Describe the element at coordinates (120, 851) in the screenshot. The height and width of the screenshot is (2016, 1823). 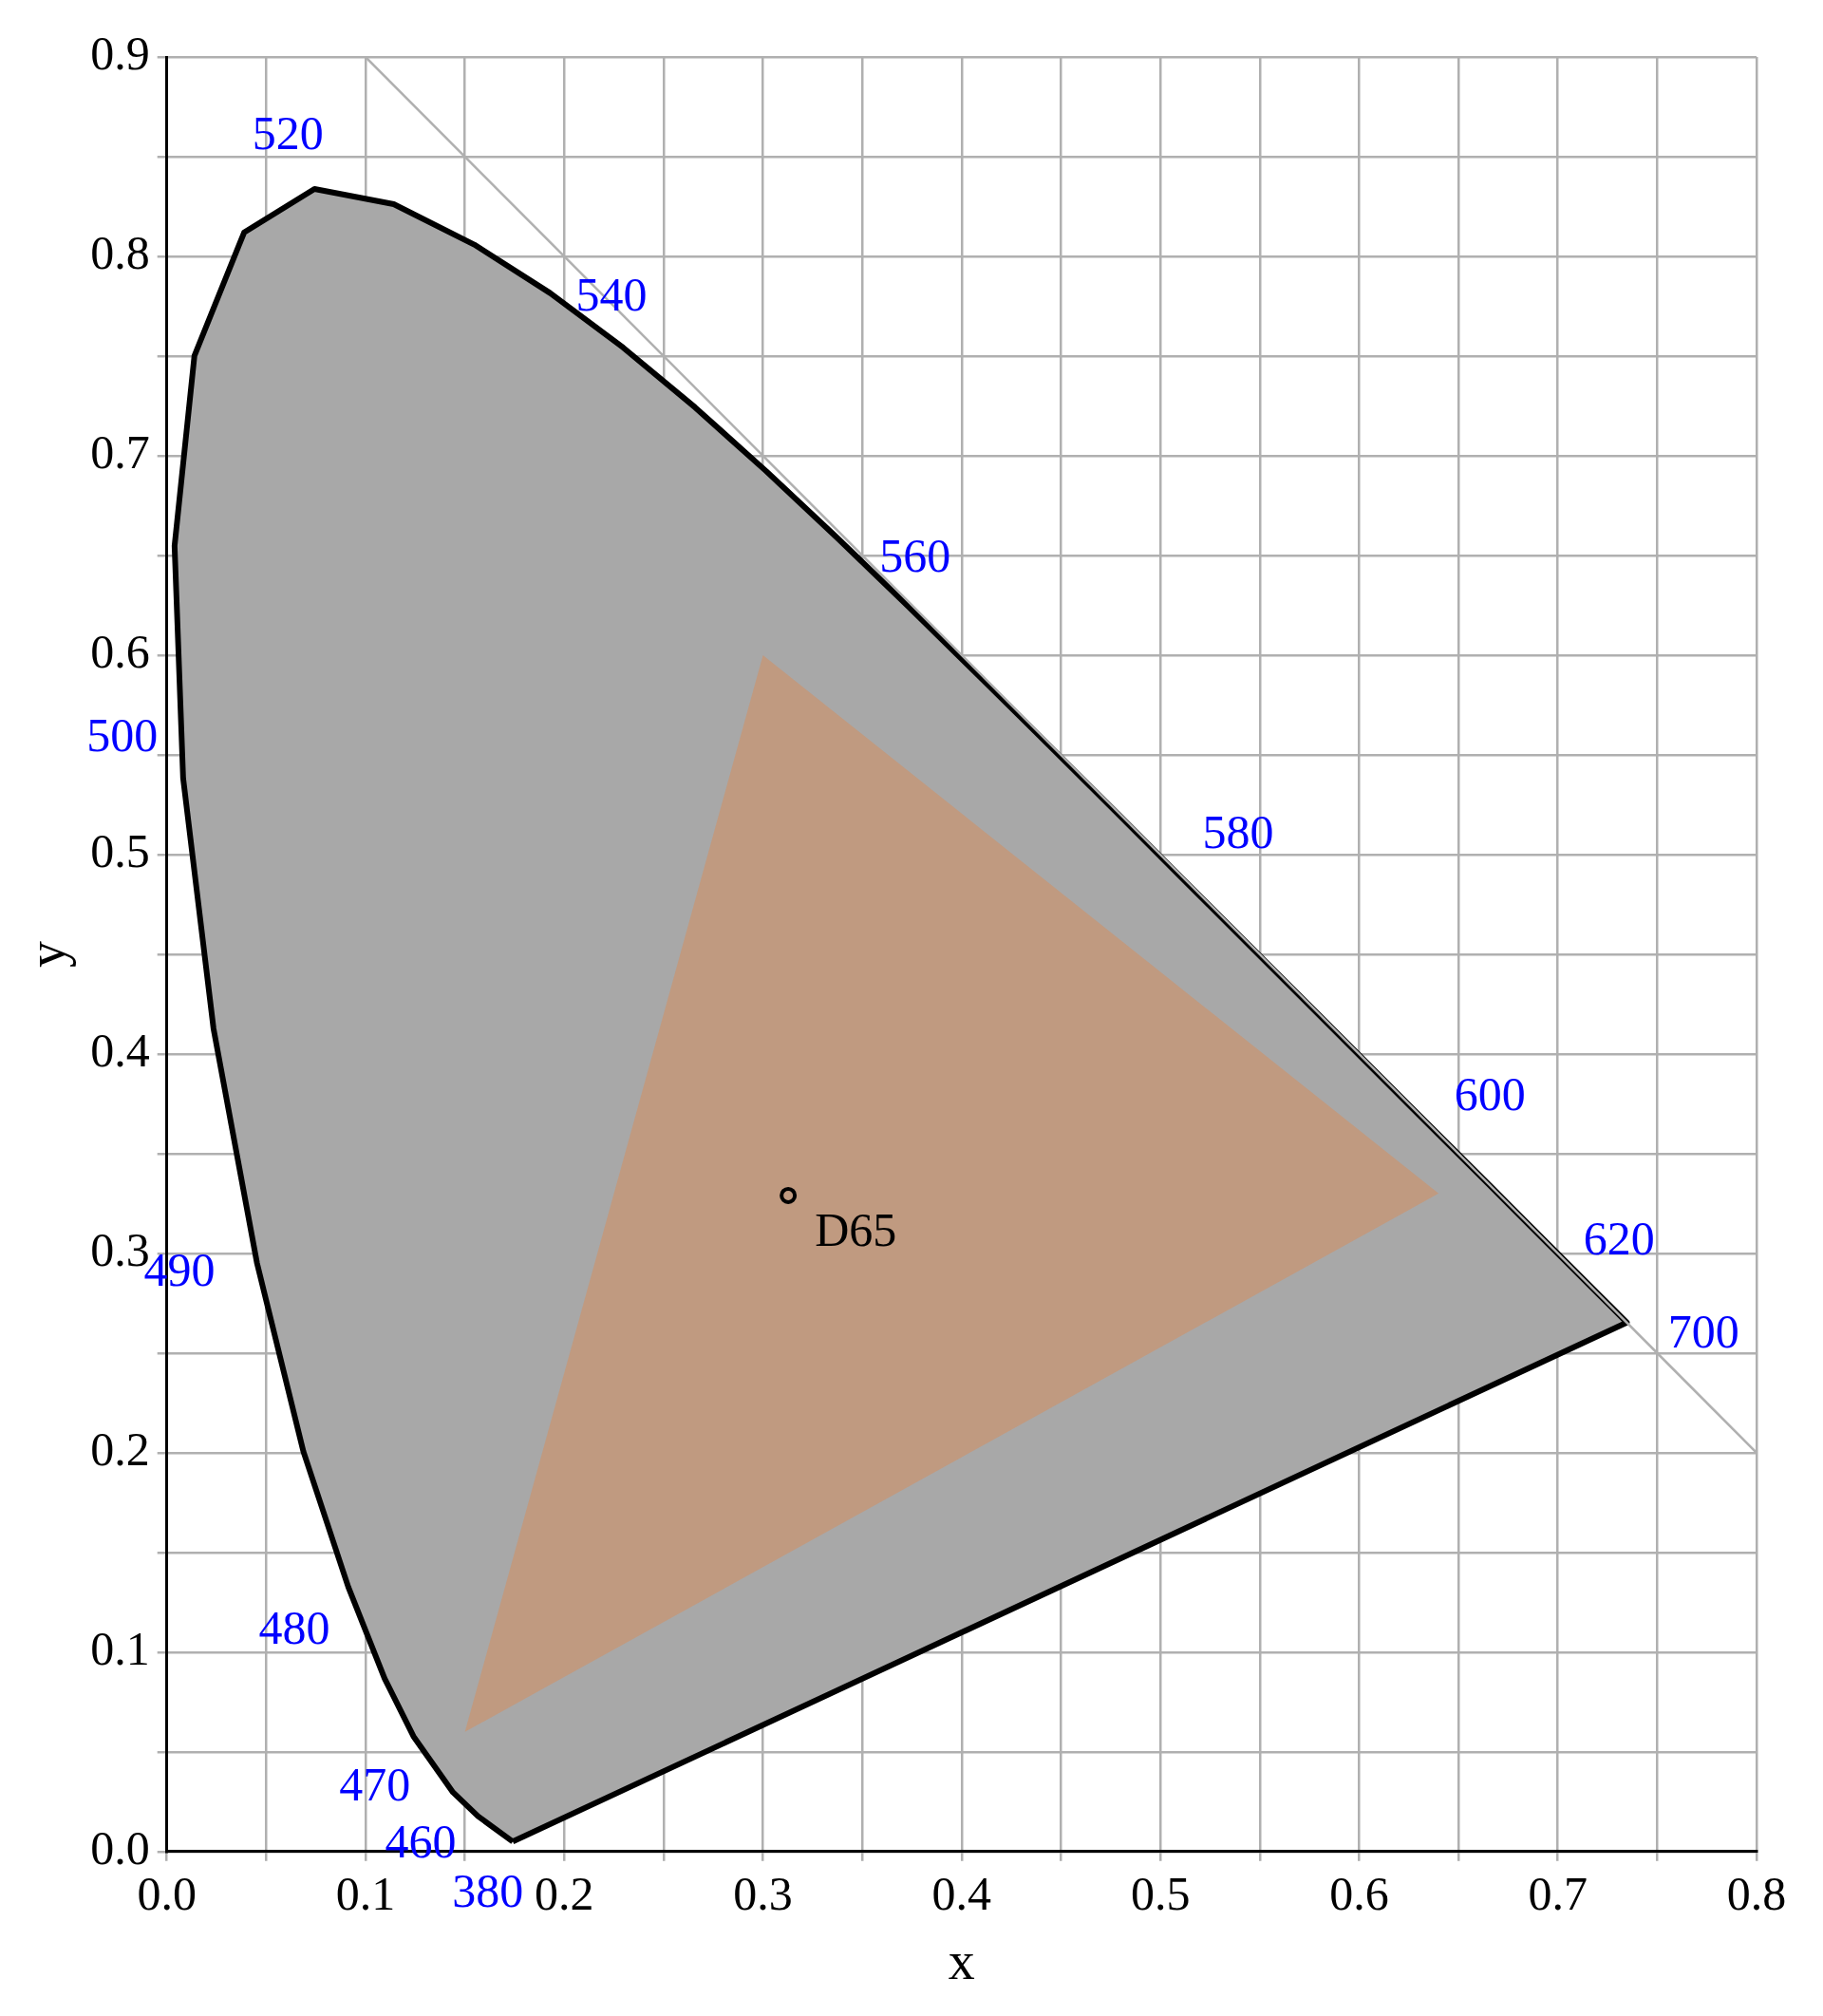
I see `y-tick-label: 0.5` at that location.